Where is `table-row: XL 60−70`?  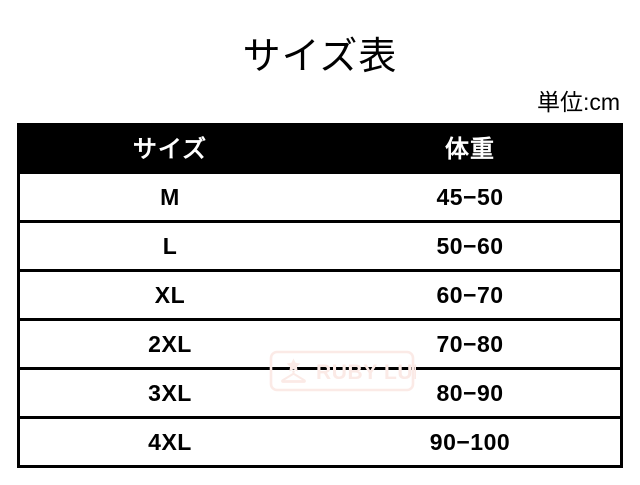
table-row: XL 60−70 is located at coordinates (320, 294).